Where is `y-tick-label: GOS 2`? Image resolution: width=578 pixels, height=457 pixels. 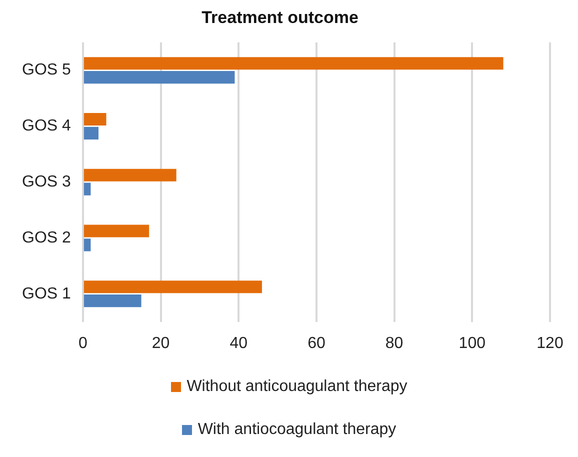
y-tick-label: GOS 2 is located at coordinates (47, 237).